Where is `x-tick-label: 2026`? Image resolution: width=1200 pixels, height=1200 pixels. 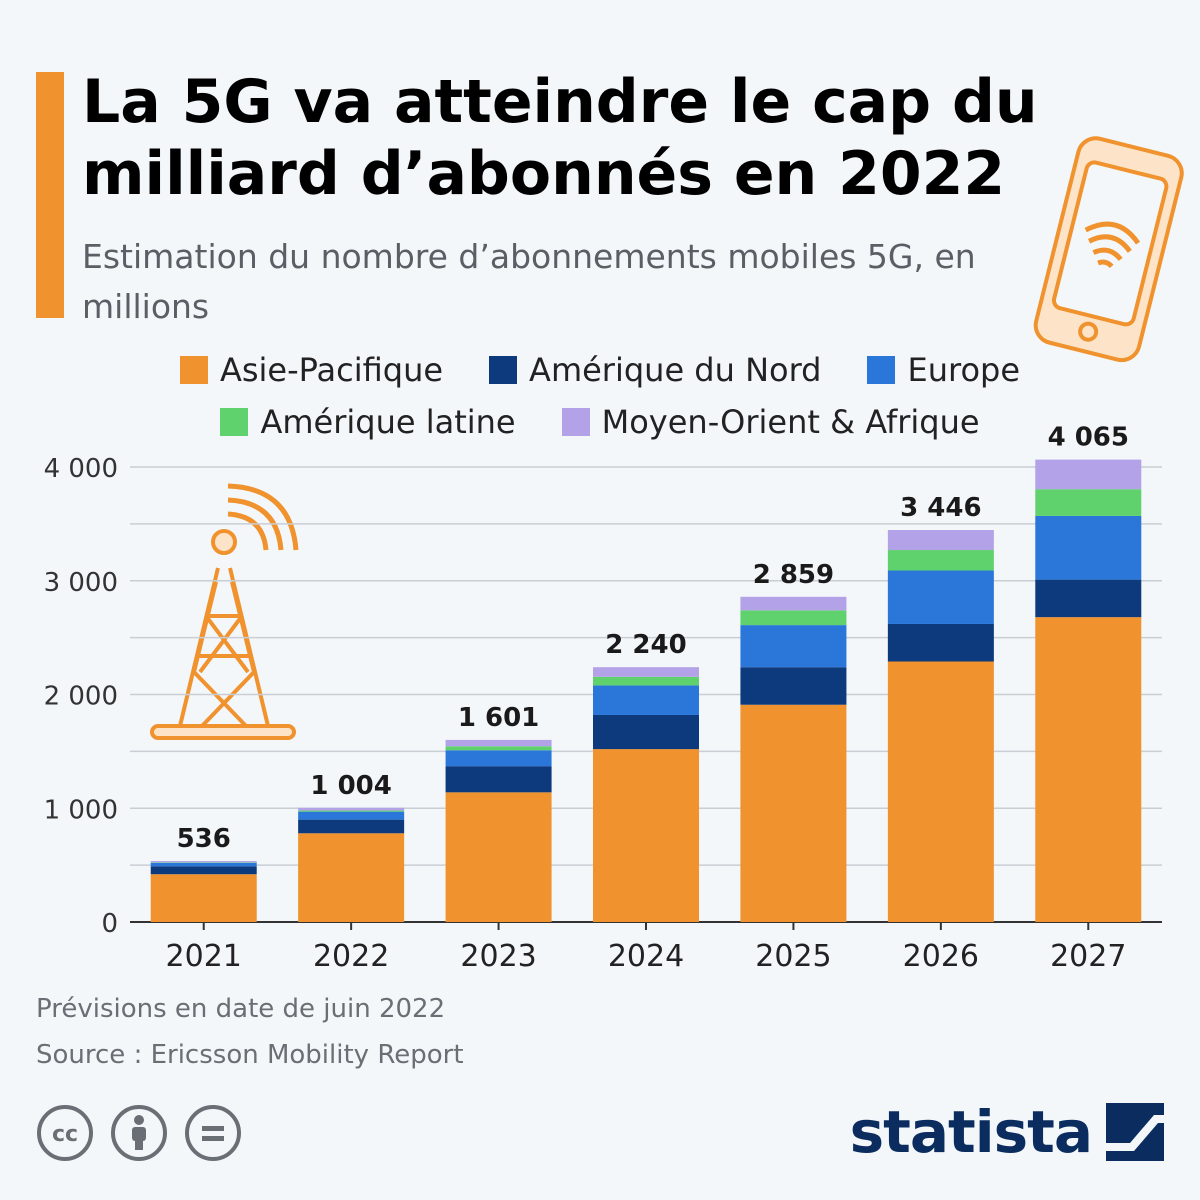
x-tick-label: 2026 is located at coordinates (941, 956).